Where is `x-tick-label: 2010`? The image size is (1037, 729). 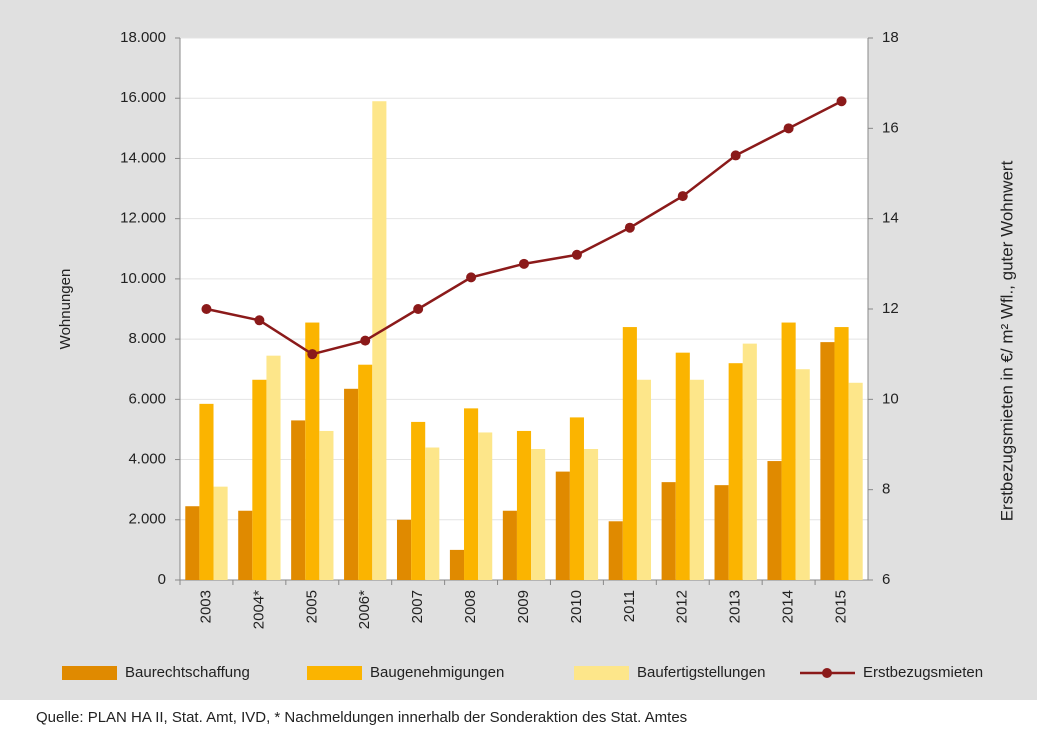 x-tick-label: 2010 is located at coordinates (576, 606).